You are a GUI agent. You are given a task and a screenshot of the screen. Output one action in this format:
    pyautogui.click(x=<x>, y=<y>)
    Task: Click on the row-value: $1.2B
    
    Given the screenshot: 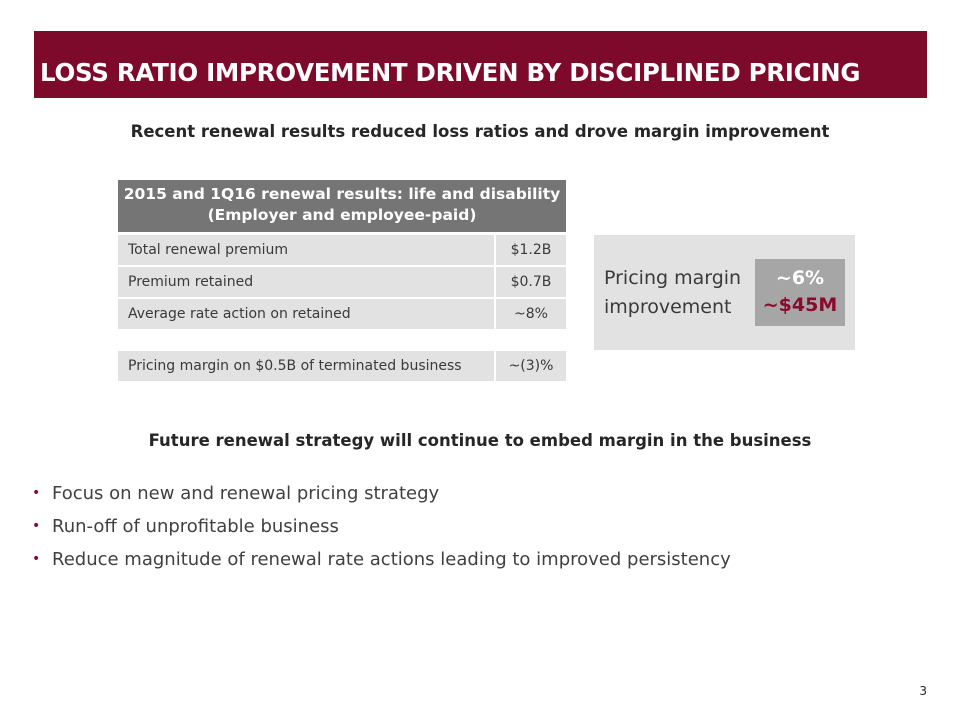 What is the action you would take?
    pyautogui.click(x=531, y=250)
    